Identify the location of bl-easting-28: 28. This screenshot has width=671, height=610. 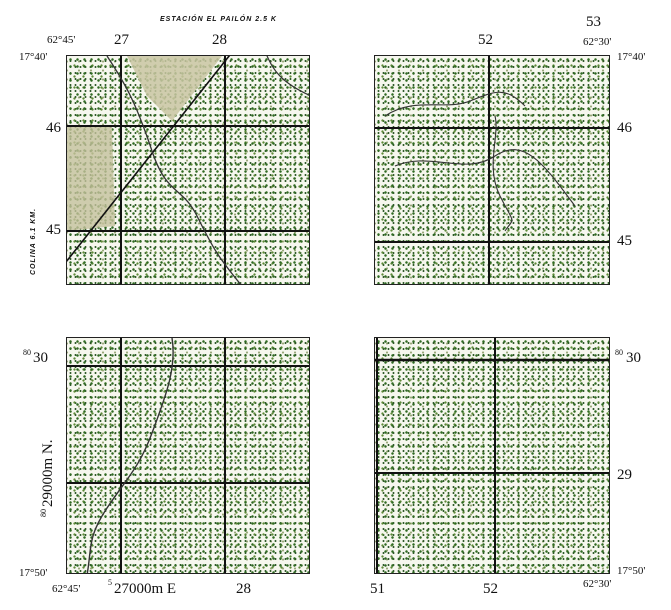
(243, 589).